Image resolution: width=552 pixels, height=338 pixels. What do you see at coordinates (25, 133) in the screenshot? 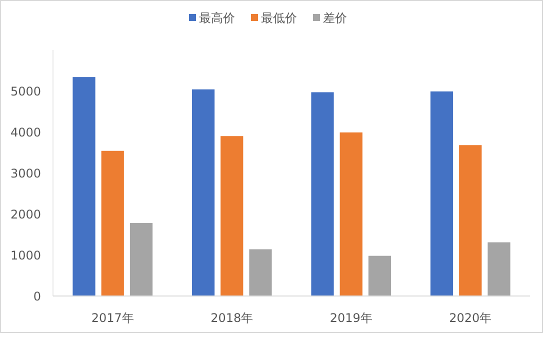
I see `y-tick-label: 4000` at bounding box center [25, 133].